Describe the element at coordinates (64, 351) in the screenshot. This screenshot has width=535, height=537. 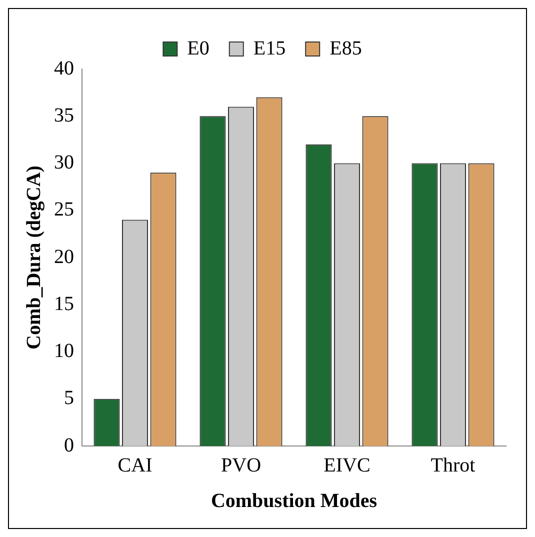
I see `y-tick-label: 10` at that location.